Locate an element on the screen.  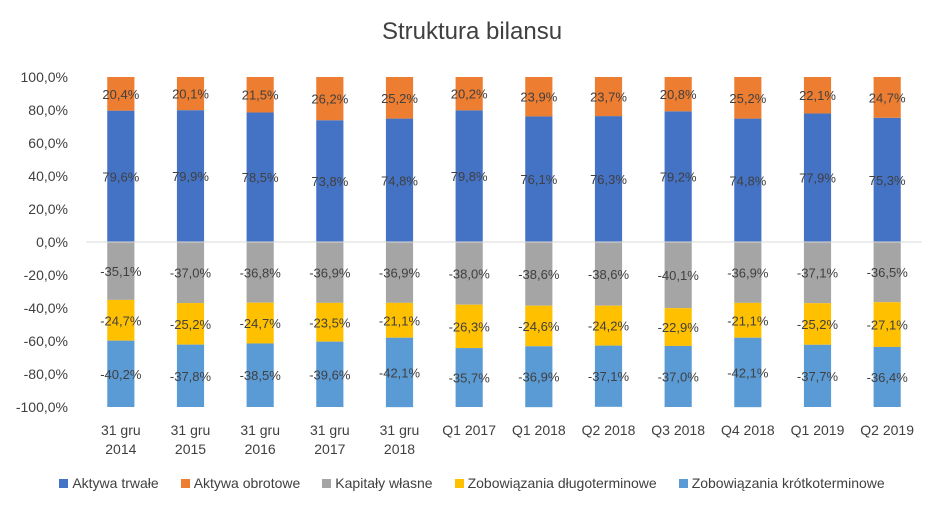
y-tick-label: 20,0% is located at coordinates (48, 209).